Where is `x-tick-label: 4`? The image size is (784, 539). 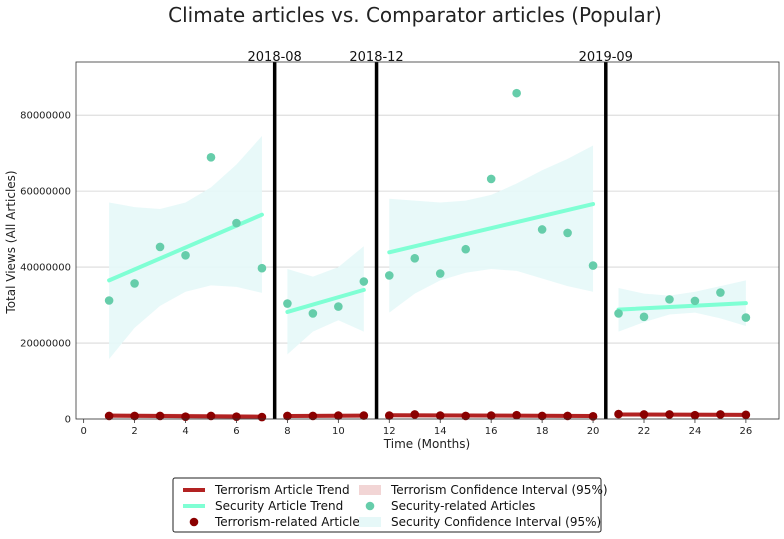 x-tick-label: 4 is located at coordinates (185, 431).